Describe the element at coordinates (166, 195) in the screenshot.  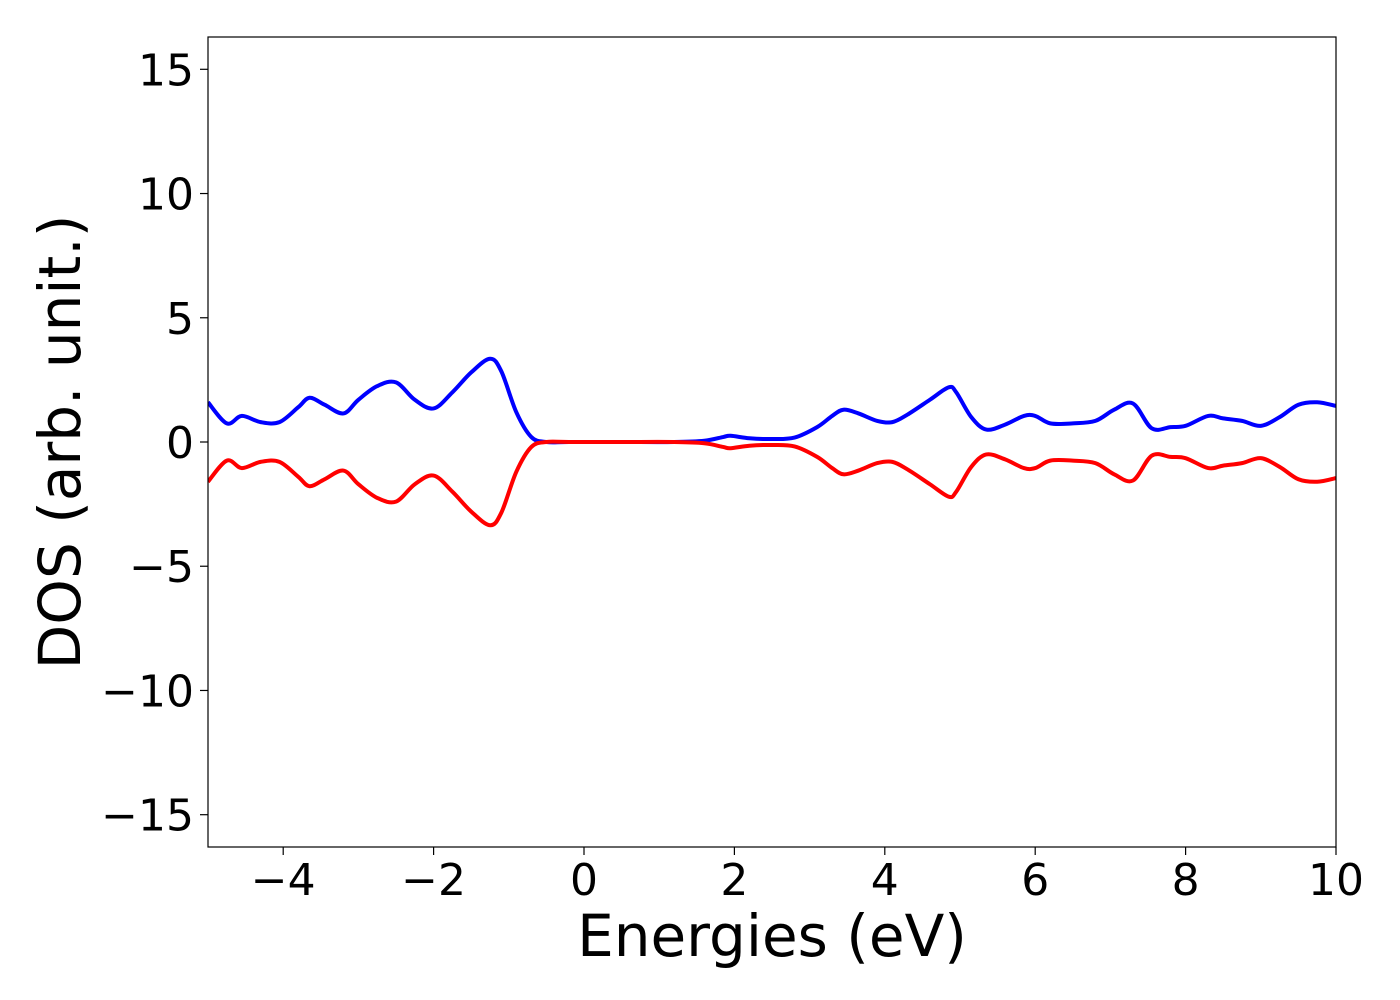
I see `y-tick-label: 10` at that location.